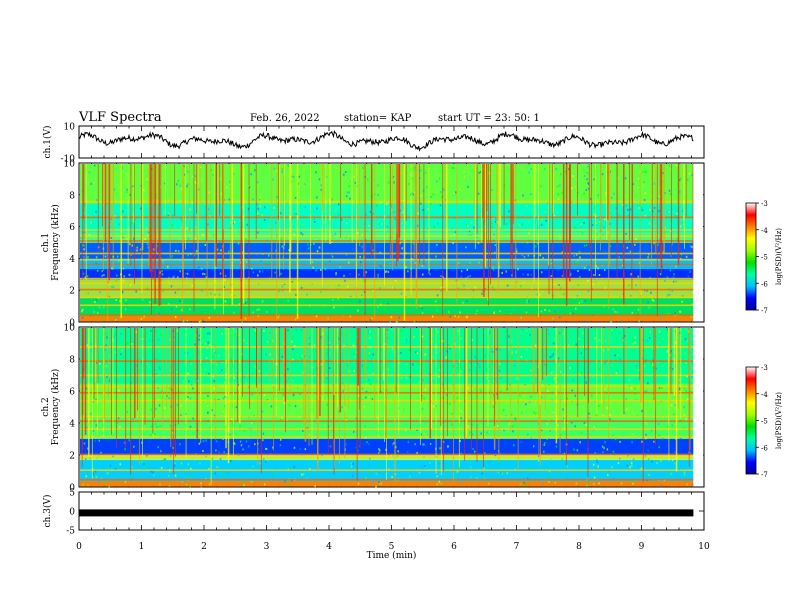 The image size is (792, 612). I want to click on spectro-band, so click(387, 291).